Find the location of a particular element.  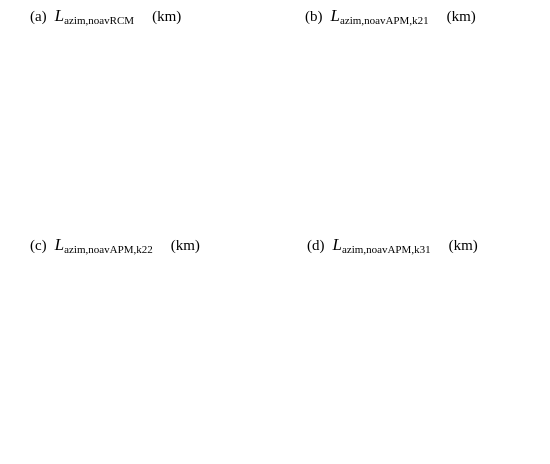

colorbar-tick-label: 200 is located at coordinates (244, 163).